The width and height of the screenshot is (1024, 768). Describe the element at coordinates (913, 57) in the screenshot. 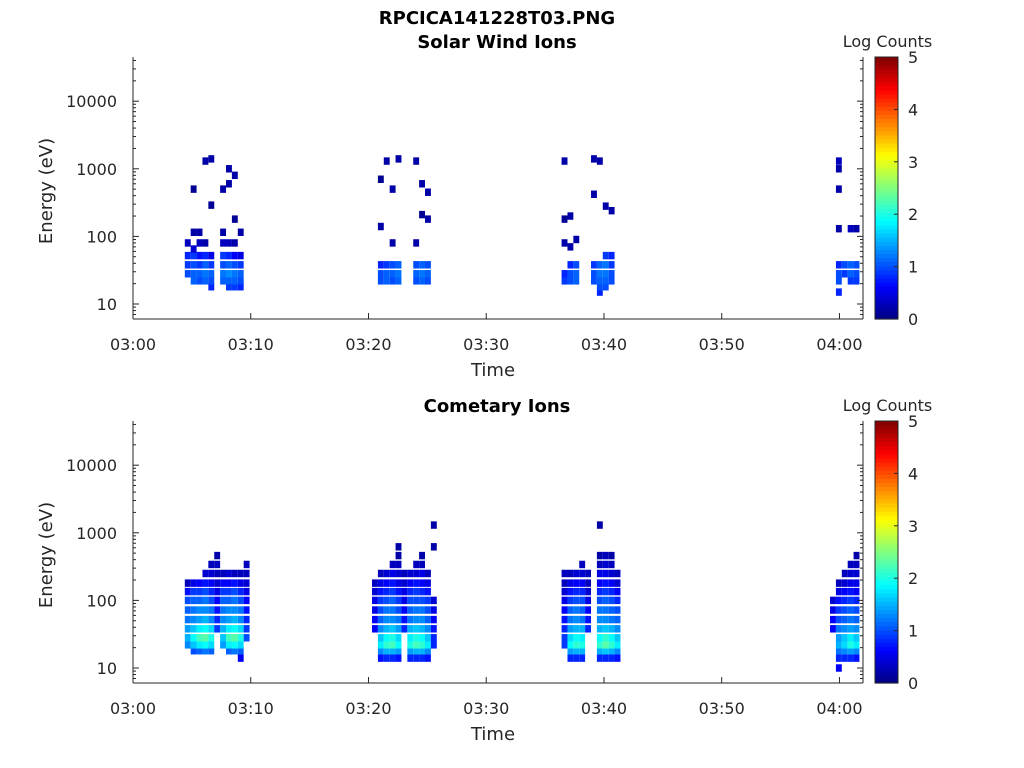

I see `colorbar-tick-label: 5` at that location.